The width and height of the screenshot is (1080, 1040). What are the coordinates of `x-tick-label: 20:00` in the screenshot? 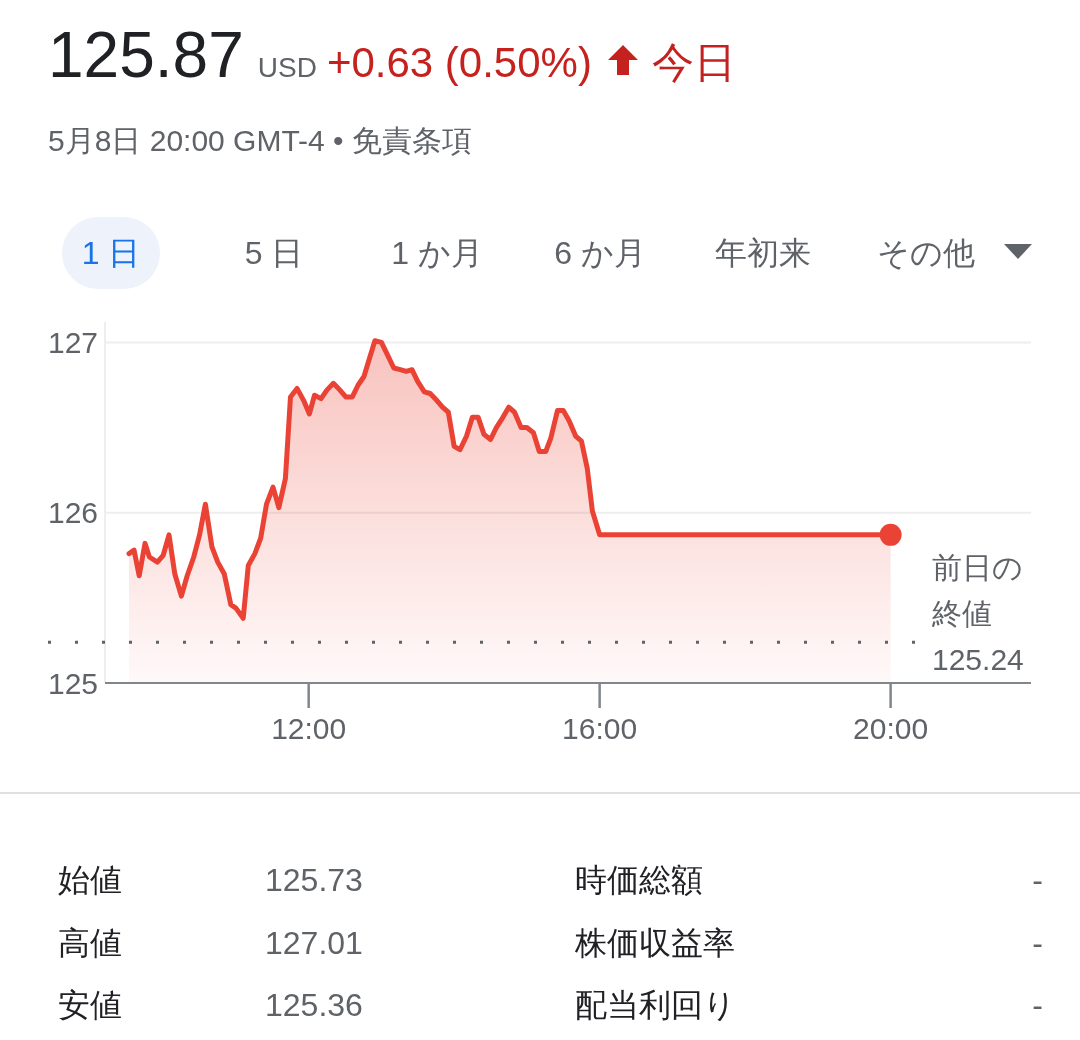 It's located at (891, 728).